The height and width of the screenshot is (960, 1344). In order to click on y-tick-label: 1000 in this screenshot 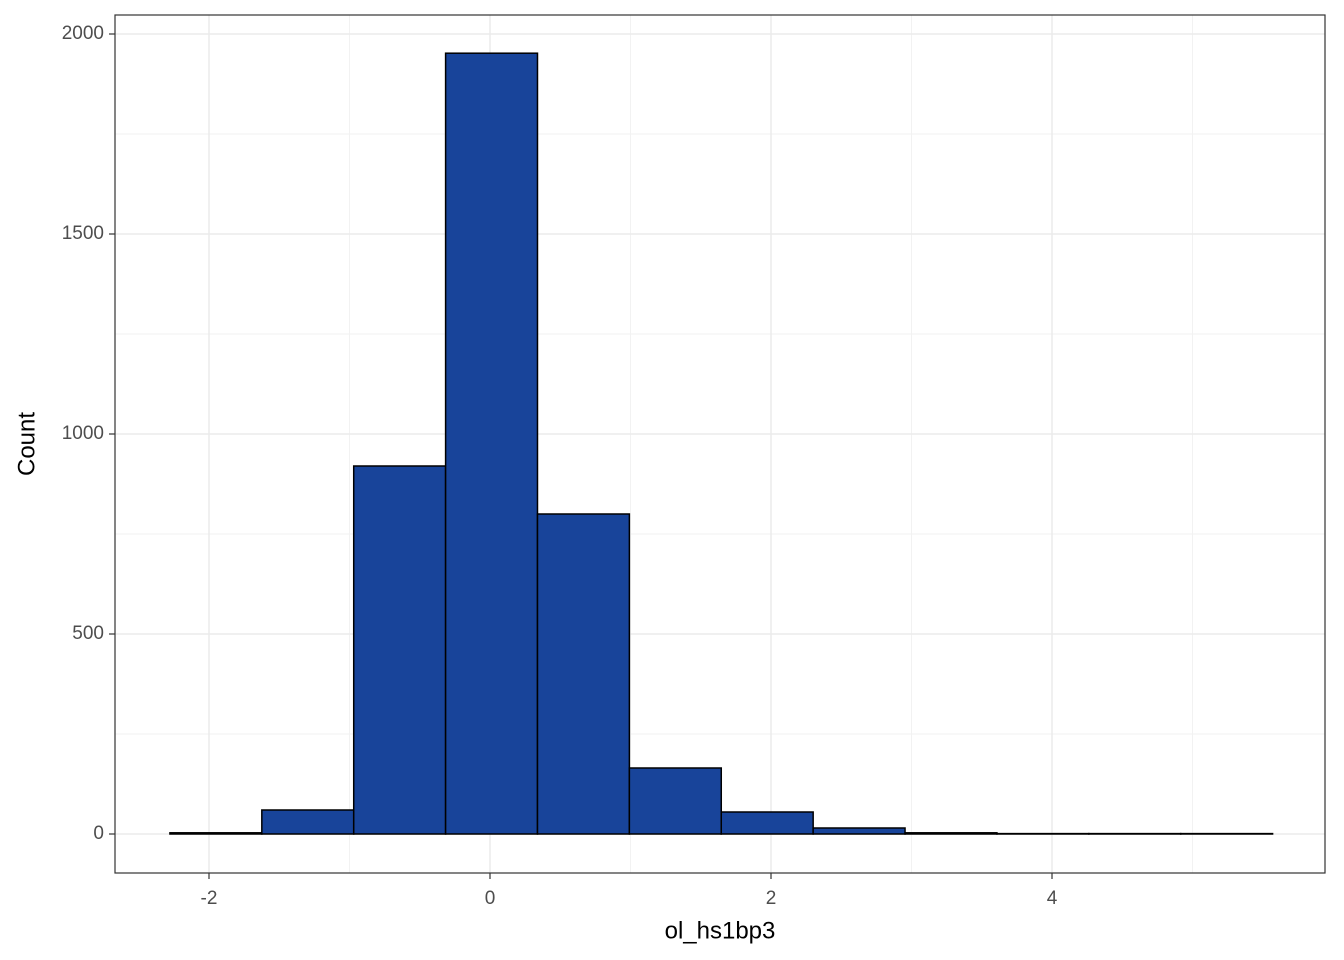, I will do `click(83, 433)`.